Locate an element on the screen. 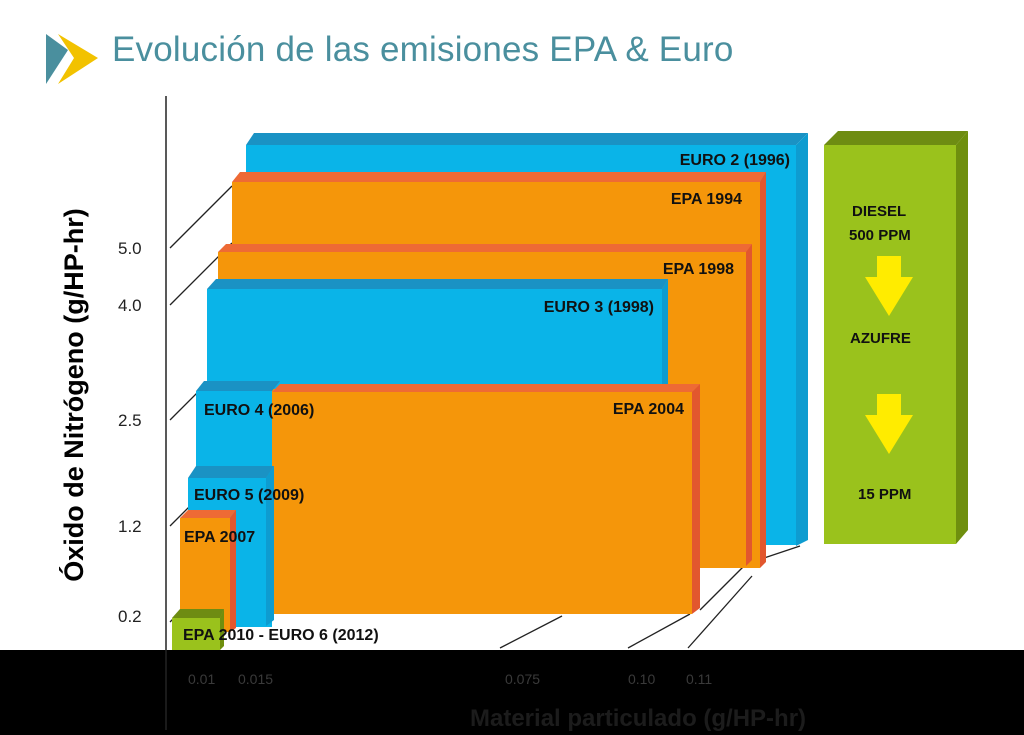  y-axis-label: Óxido de Nitrógeno (g/HP-hr) is located at coordinates (73, 394).